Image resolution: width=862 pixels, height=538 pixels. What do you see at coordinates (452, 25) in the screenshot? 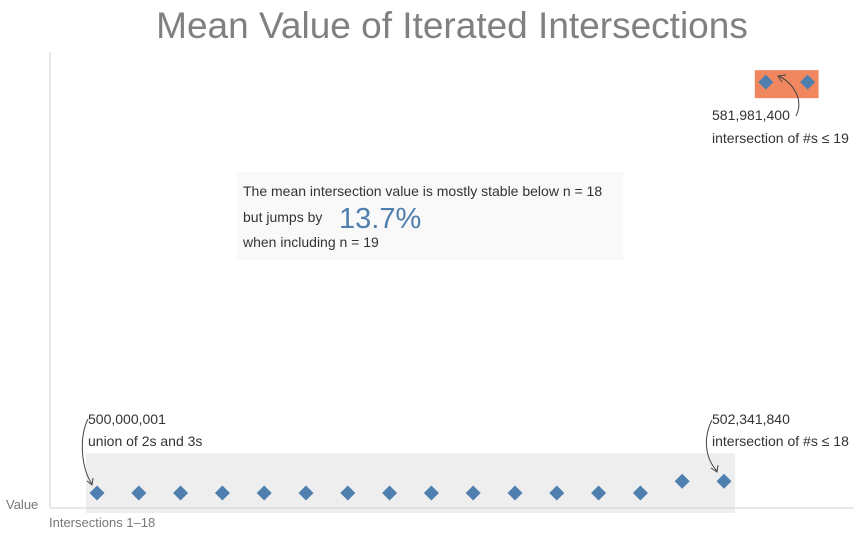
I see `chart-title: Mean Value of Iterated Intersections` at bounding box center [452, 25].